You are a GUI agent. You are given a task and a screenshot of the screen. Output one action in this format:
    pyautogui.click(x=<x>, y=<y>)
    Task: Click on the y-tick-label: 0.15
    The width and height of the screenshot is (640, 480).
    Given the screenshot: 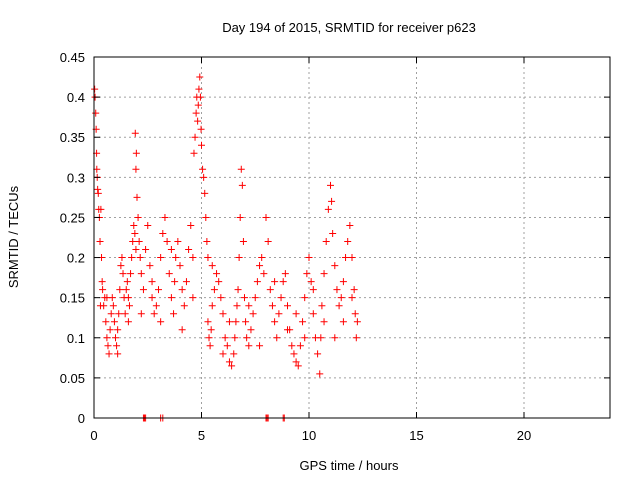 What is the action you would take?
    pyautogui.click(x=72, y=298)
    